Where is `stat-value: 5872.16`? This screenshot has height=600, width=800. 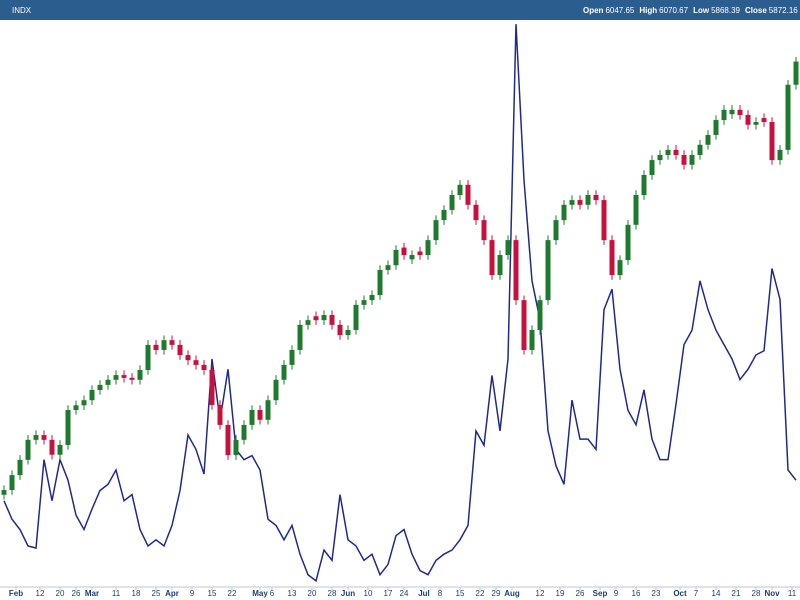 stat-value: 5872.16 is located at coordinates (783, 10).